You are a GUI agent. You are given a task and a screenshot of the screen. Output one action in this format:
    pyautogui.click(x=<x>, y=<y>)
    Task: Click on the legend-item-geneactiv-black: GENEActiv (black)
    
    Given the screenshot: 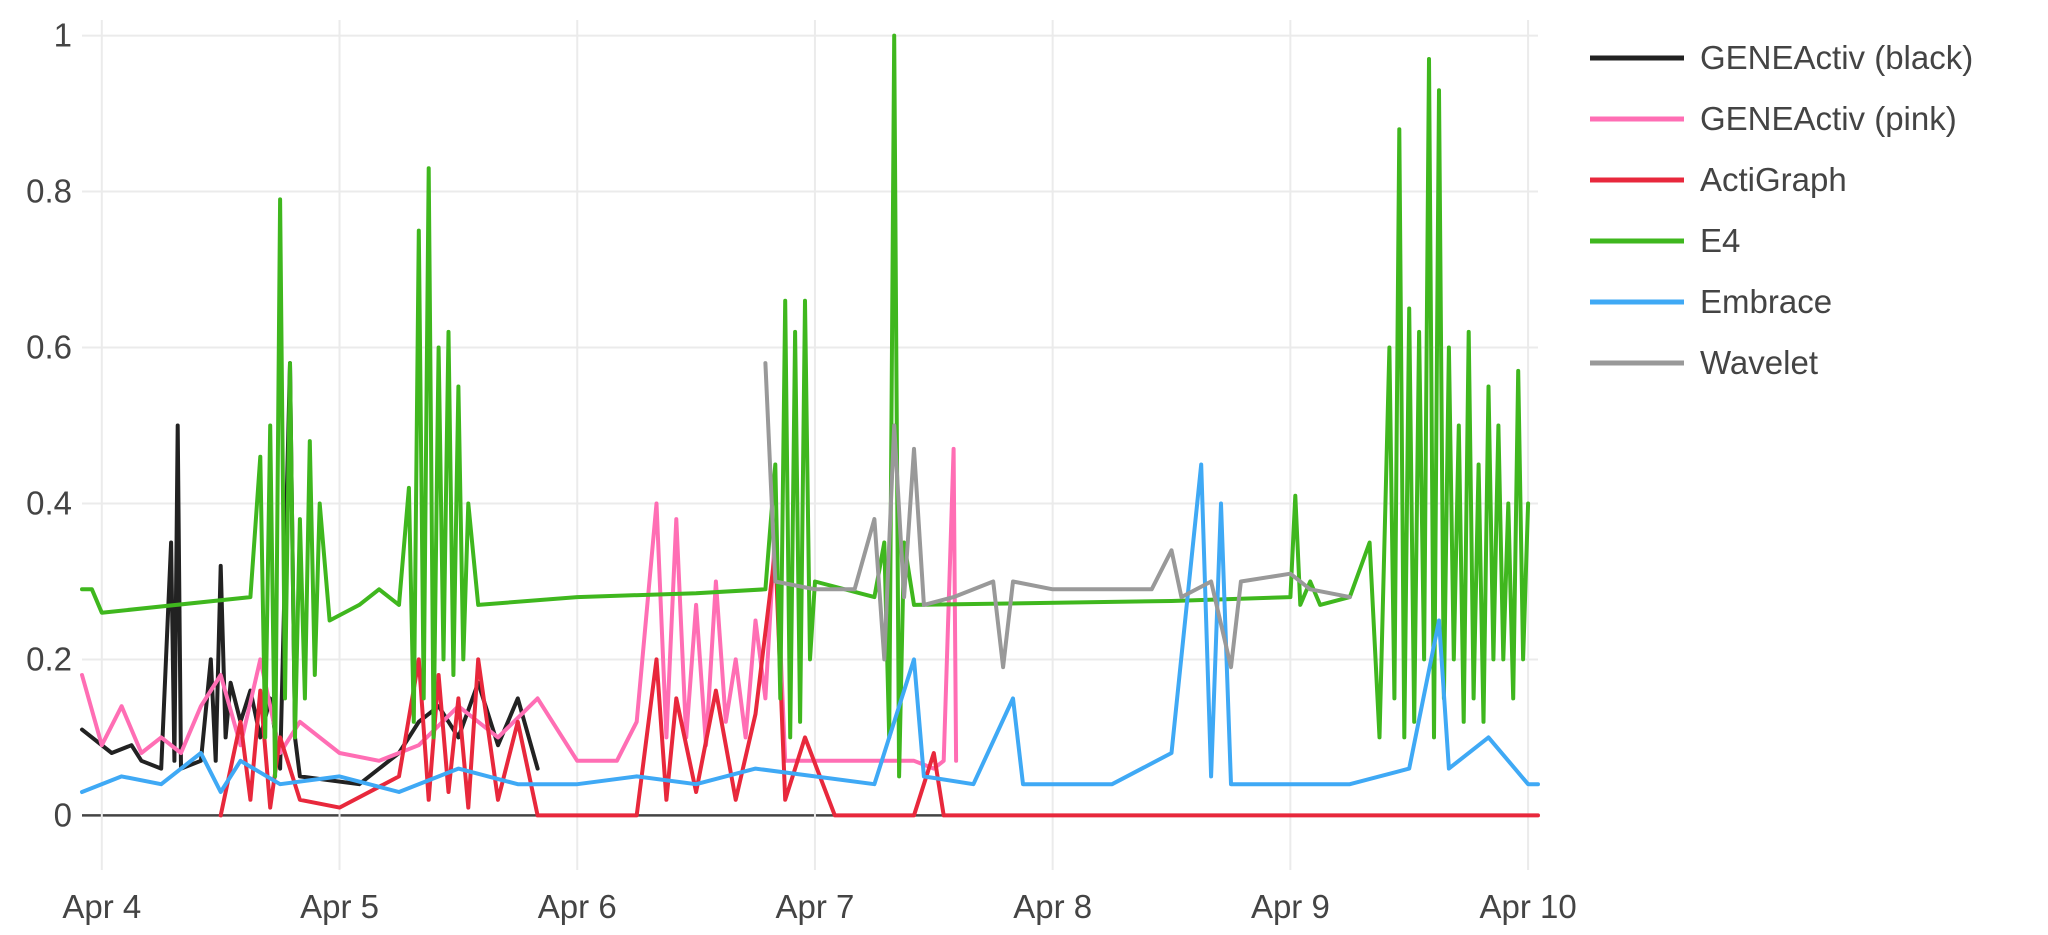 What is the action you would take?
    pyautogui.click(x=1781, y=57)
    